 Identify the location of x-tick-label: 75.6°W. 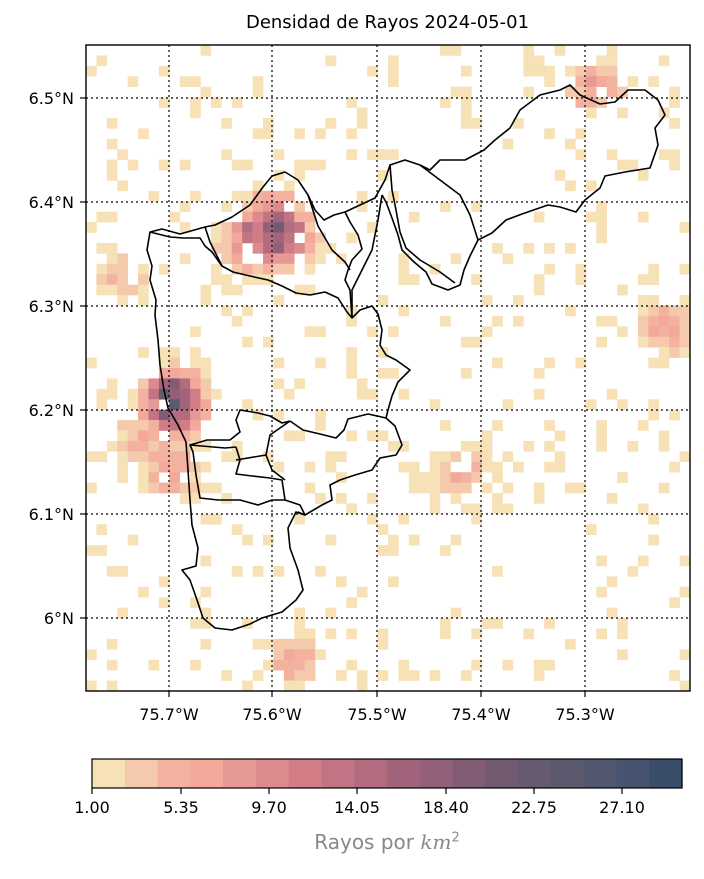
(272, 714).